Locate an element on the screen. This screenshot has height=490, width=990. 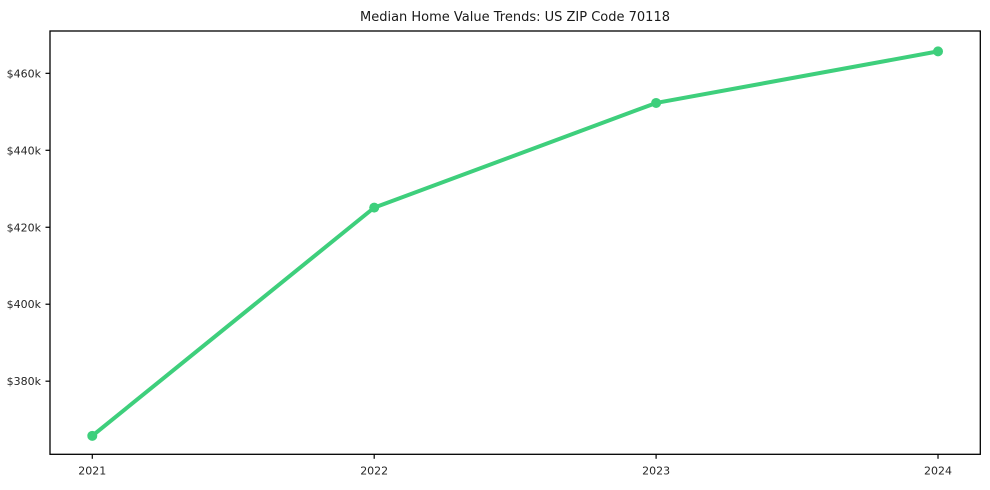
x-tick-label: 2023 is located at coordinates (656, 470).